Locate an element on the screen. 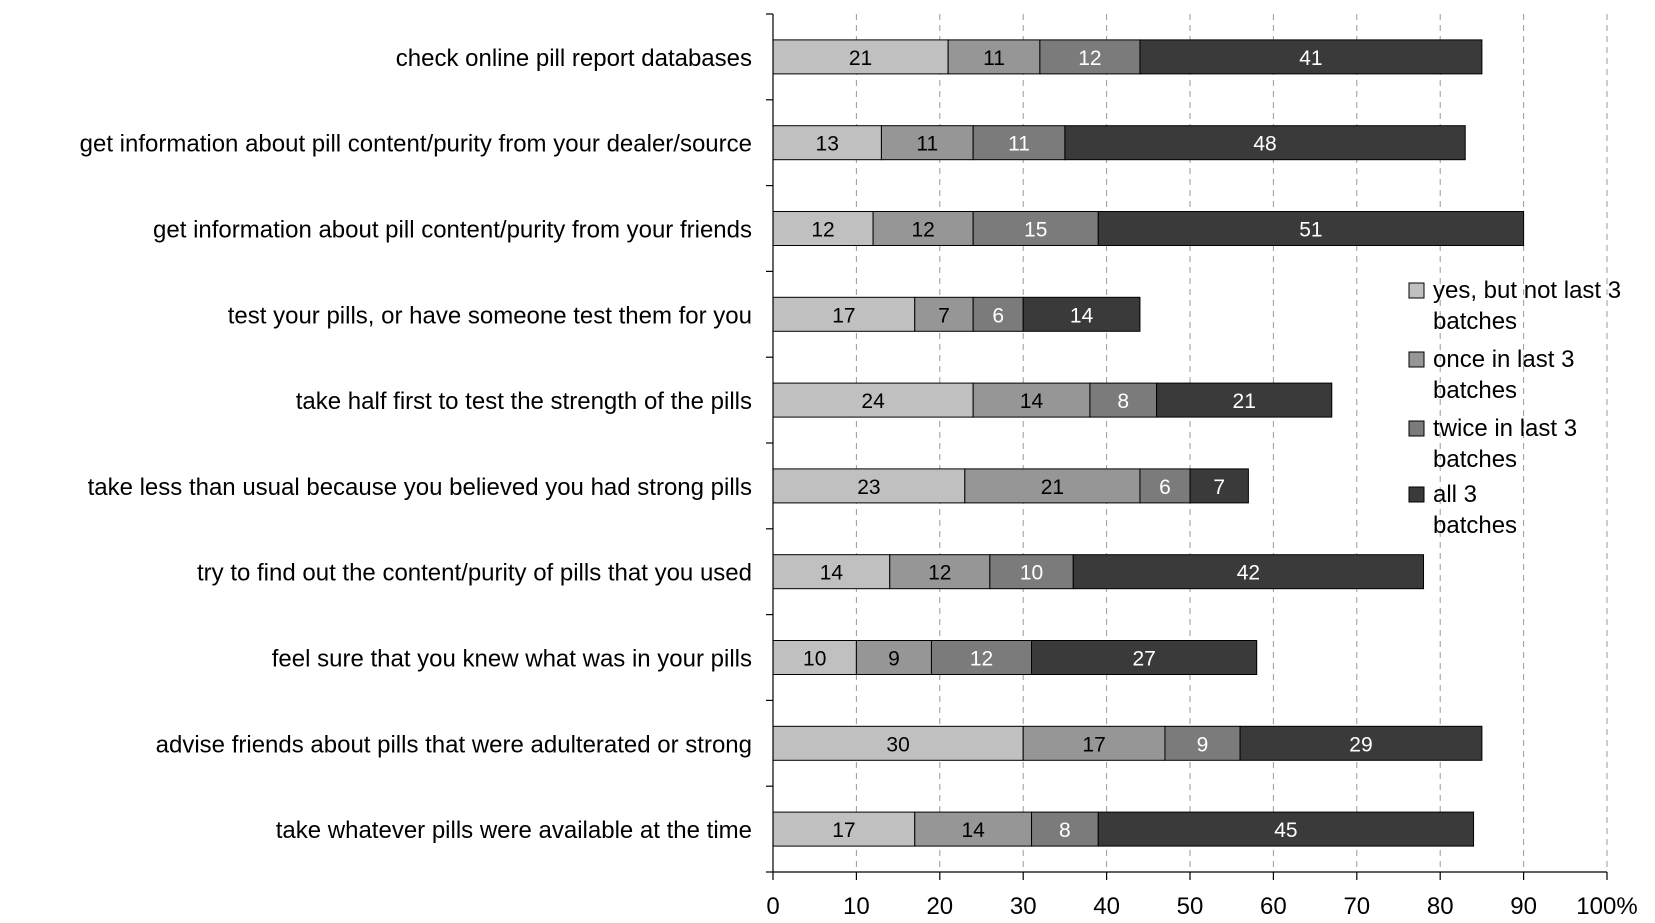 The image size is (1655, 923). data-label: 23 is located at coordinates (868, 487).